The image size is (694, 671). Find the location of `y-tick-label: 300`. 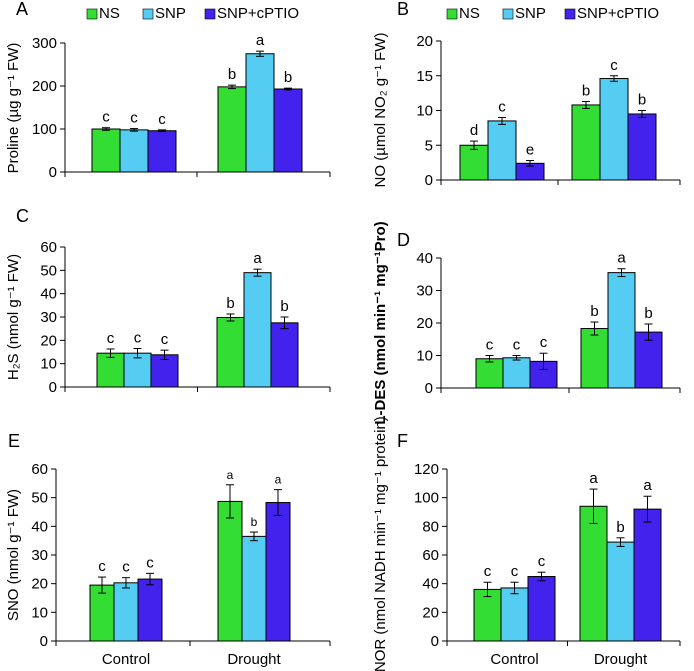

y-tick-label: 300 is located at coordinates (44, 43).